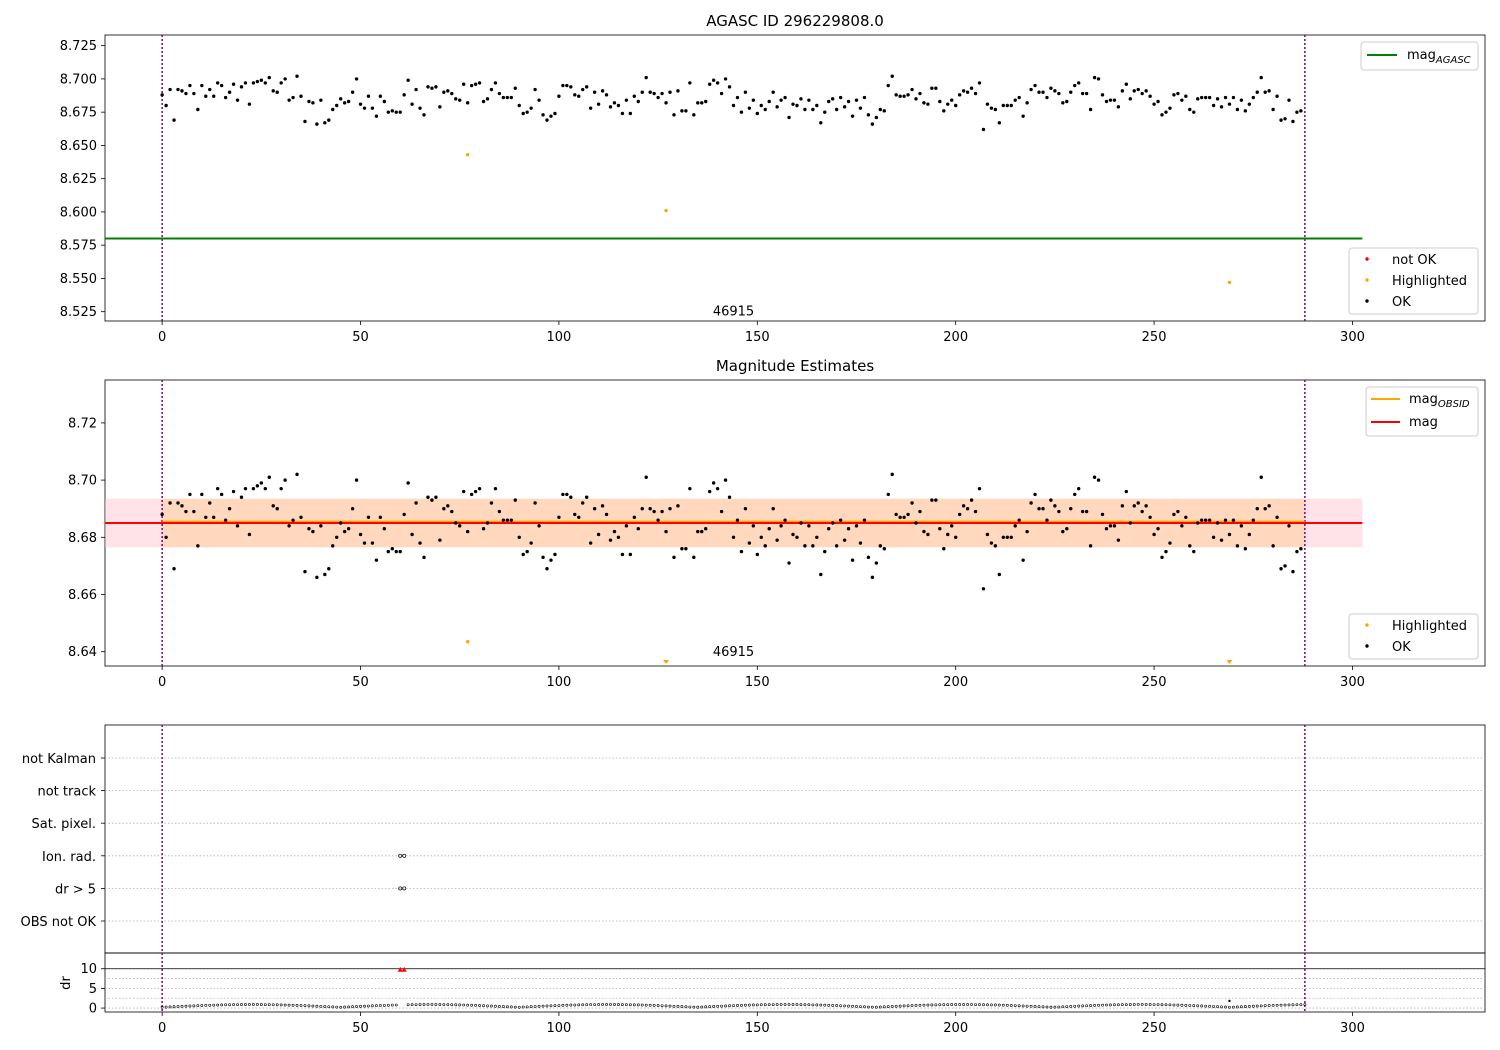 The image size is (1500, 1050). Describe the element at coordinates (1352, 337) in the screenshot. I see `x-tick-label: 300` at that location.